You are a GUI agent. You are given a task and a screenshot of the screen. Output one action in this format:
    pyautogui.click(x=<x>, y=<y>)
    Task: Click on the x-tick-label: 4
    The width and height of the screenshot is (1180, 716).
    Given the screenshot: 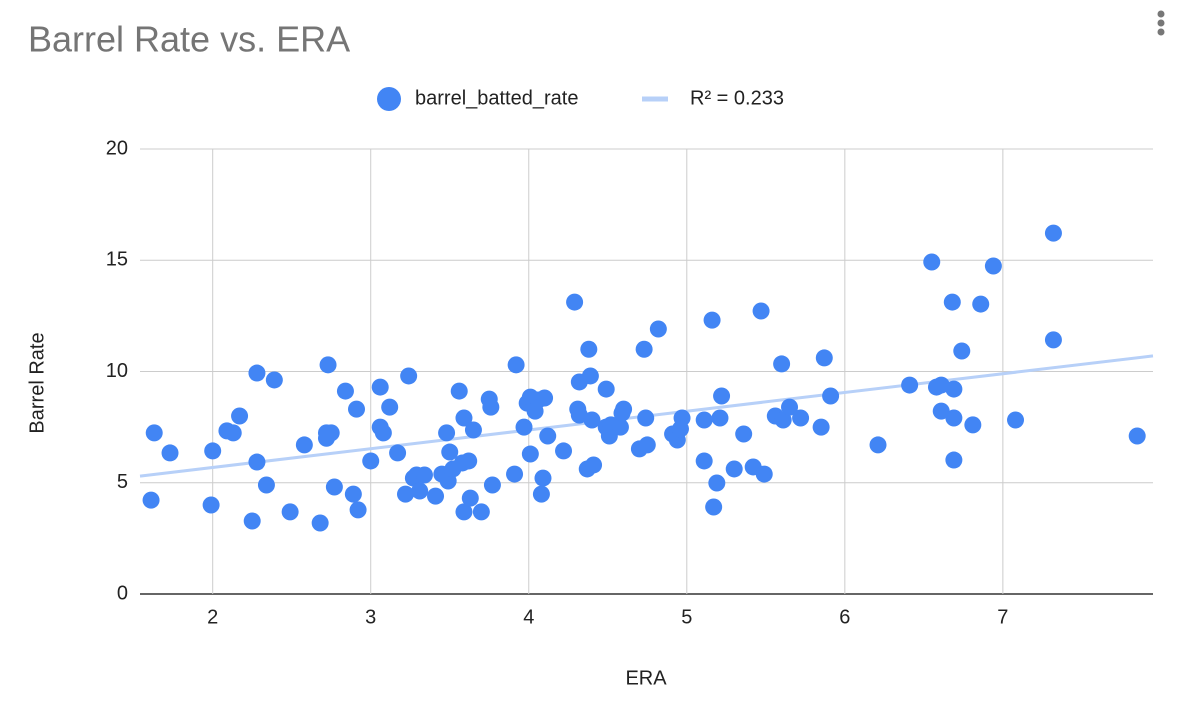 What is the action you would take?
    pyautogui.click(x=528, y=617)
    